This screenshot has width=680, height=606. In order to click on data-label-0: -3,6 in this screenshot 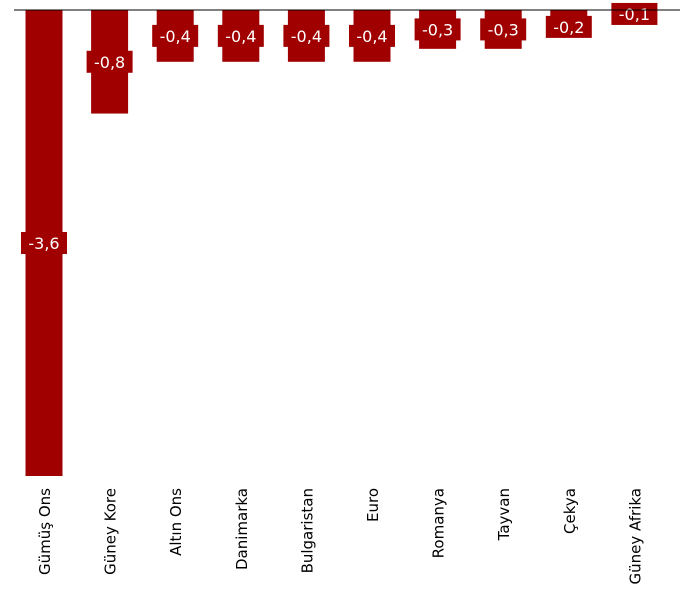, I will do `click(44, 243)`.